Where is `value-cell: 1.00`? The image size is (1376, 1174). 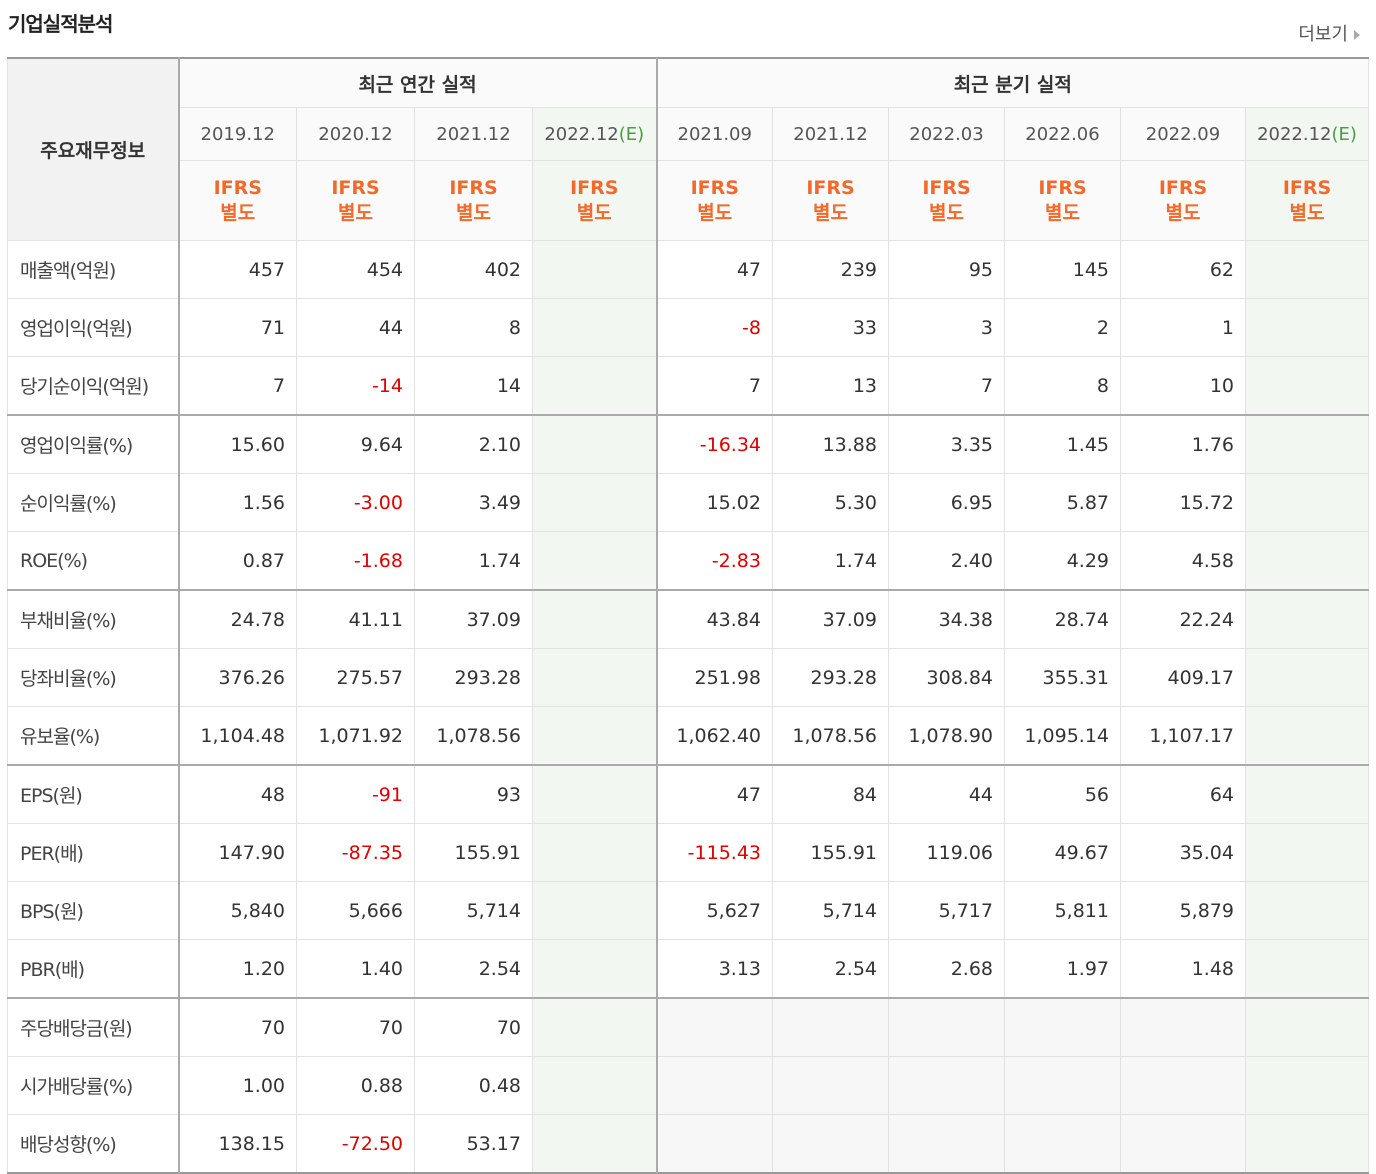 value-cell: 1.00 is located at coordinates (237, 1085).